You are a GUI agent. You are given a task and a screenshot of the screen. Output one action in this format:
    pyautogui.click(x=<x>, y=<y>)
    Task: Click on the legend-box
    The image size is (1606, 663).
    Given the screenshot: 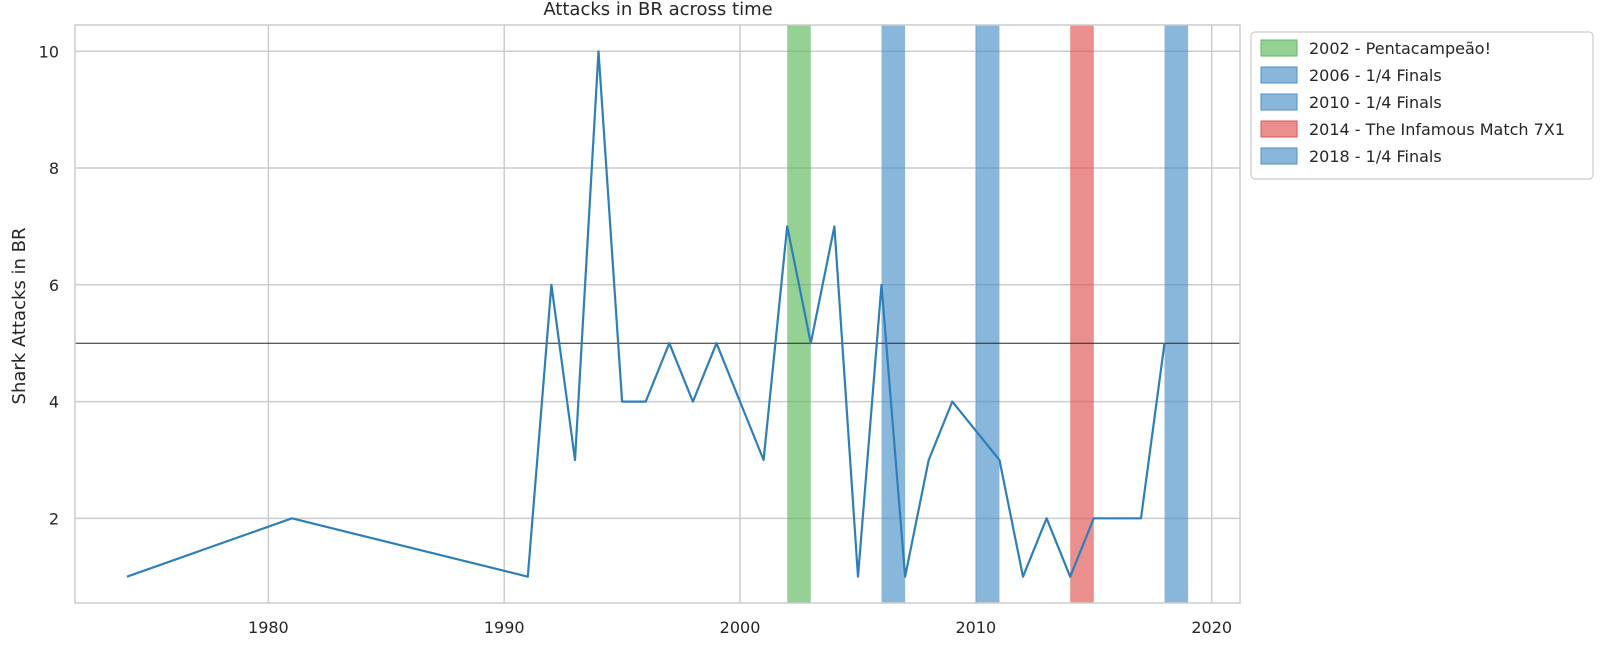 What is the action you would take?
    pyautogui.click(x=1422, y=105)
    